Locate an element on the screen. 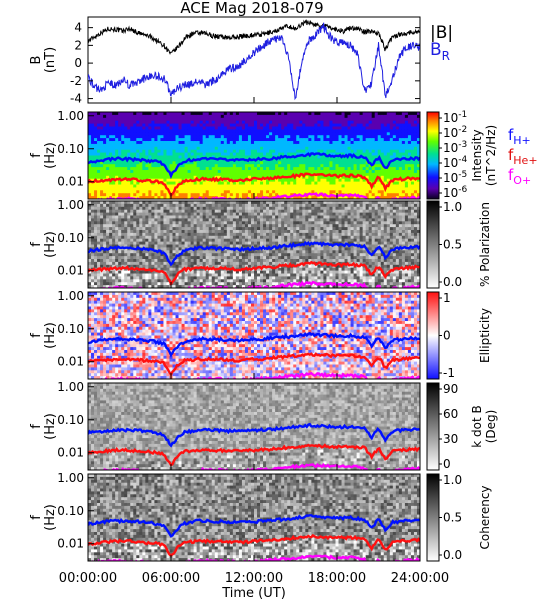  field-ylabel-unit: (nT) is located at coordinates (50, 60).